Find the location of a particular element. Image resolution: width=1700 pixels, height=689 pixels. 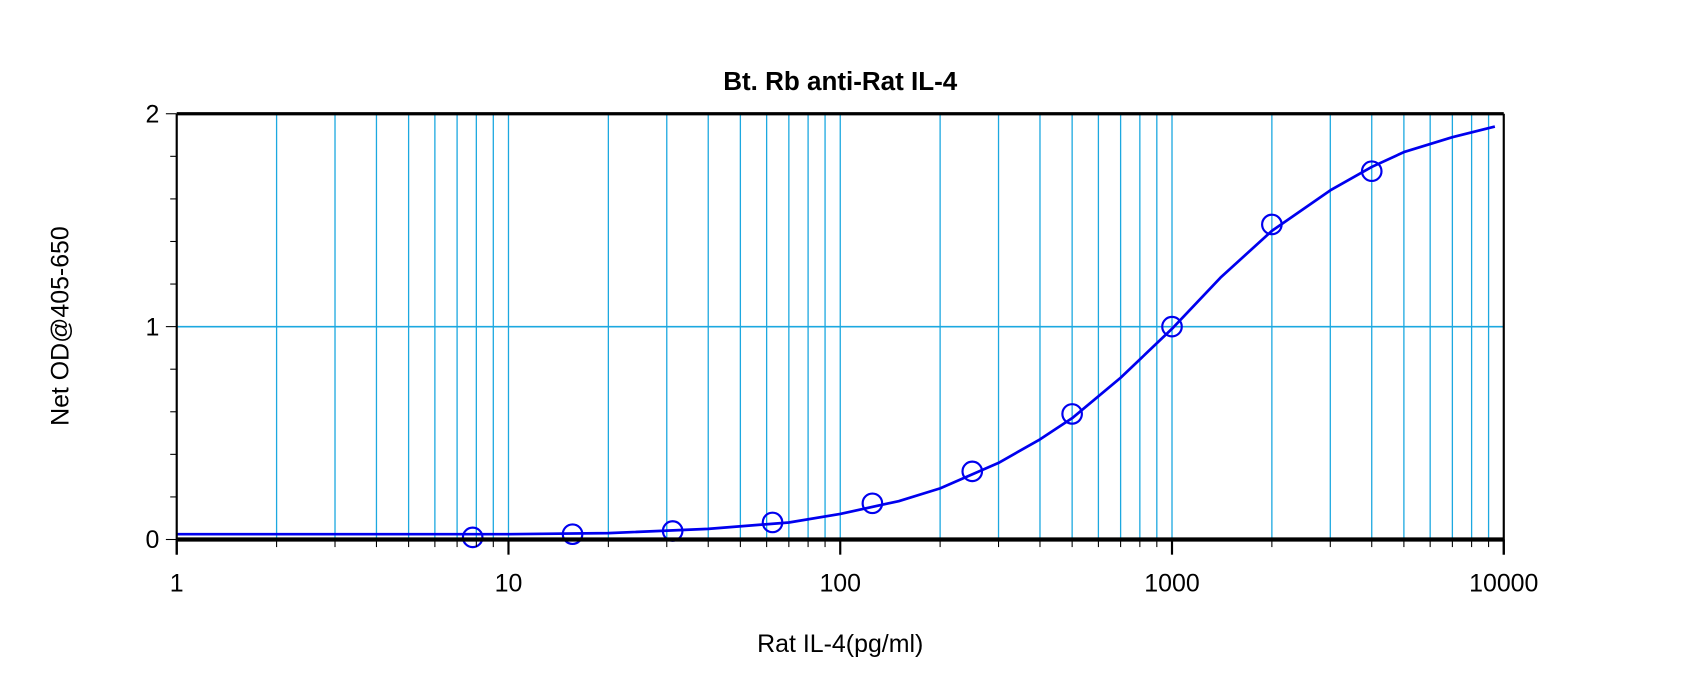

x-tick-label: 1 is located at coordinates (177, 584).